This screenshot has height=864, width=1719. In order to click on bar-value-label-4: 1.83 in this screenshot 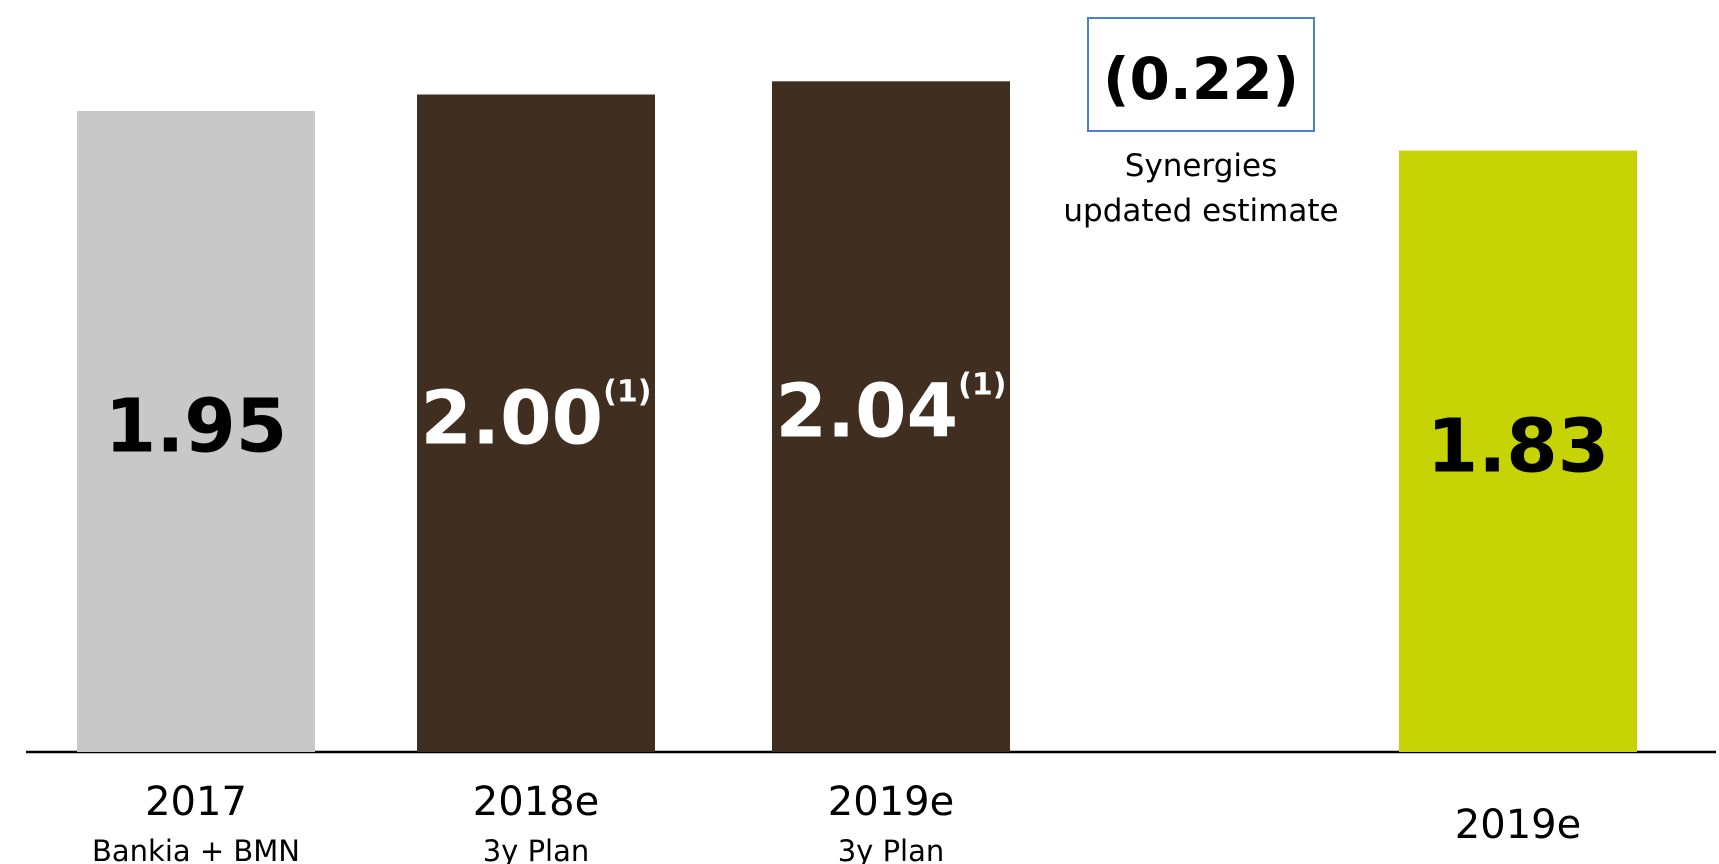, I will do `click(1518, 446)`.